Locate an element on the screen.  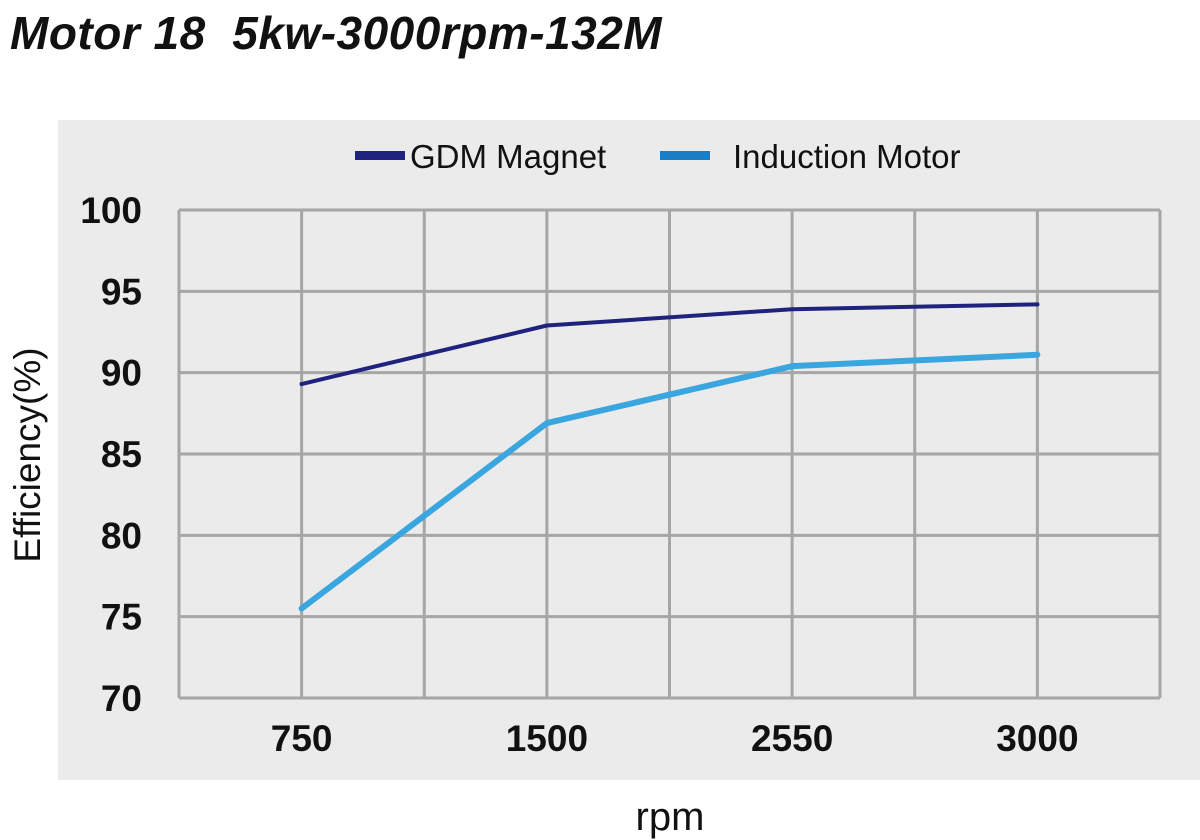
x-tick-label: 3000 is located at coordinates (1037, 738).